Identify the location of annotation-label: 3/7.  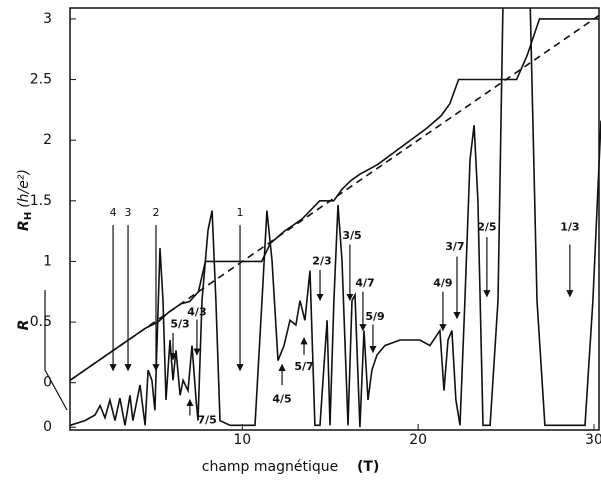
(454, 246).